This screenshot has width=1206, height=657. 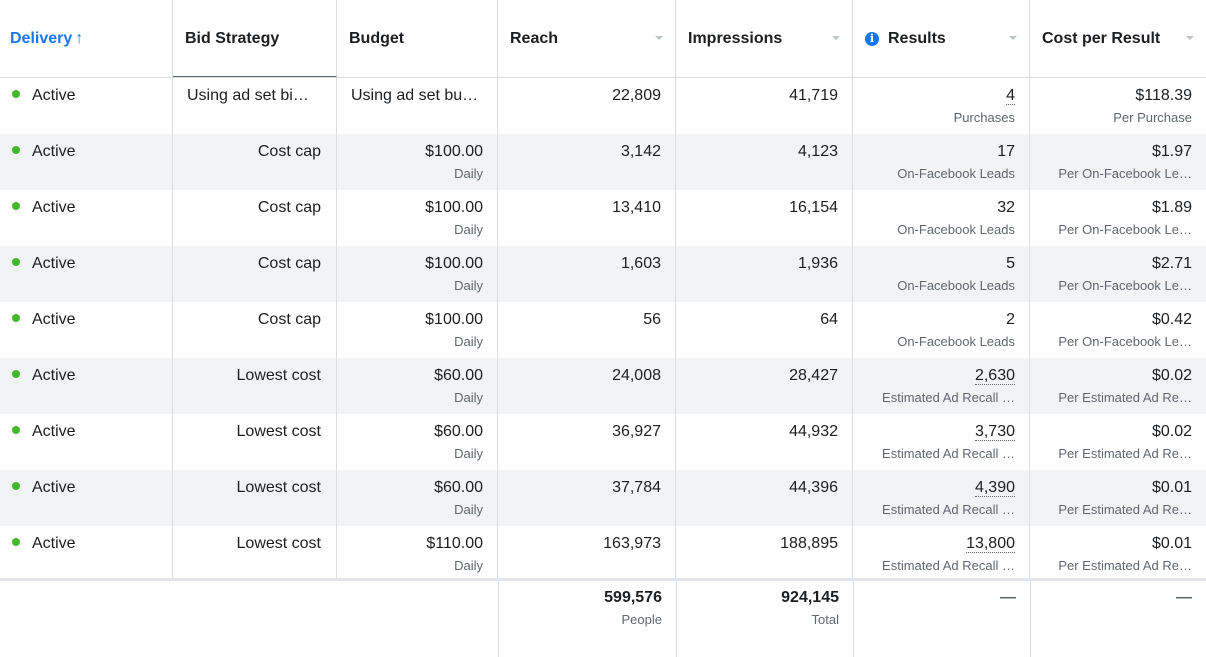 What do you see at coordinates (417, 38) in the screenshot?
I see `column-header-budget: Budget` at bounding box center [417, 38].